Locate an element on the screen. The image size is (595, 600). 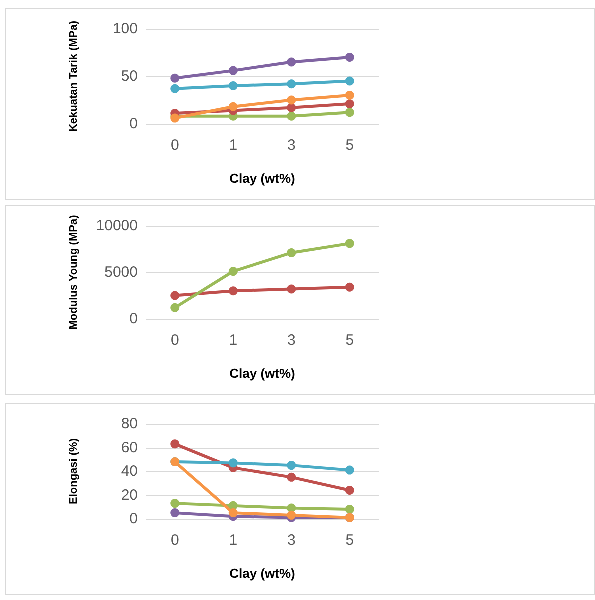
y-tick-label: 50 is located at coordinates (129, 76).